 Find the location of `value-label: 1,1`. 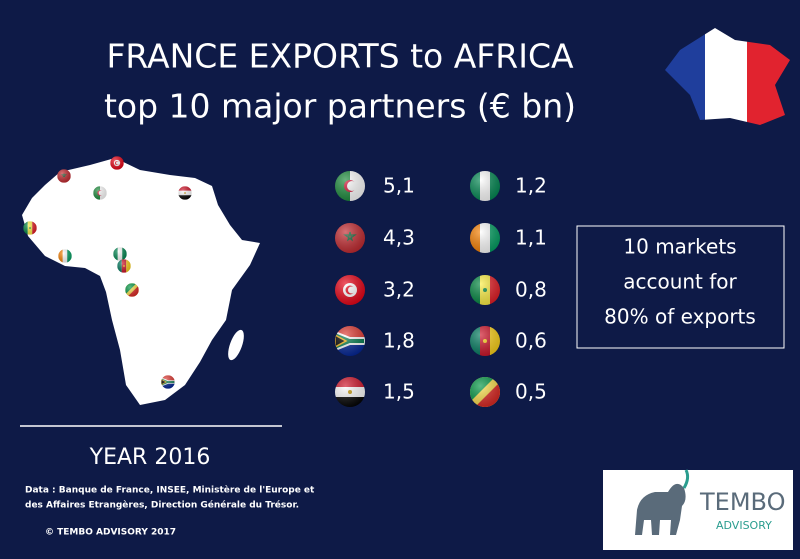

value-label: 1,1 is located at coordinates (531, 238).